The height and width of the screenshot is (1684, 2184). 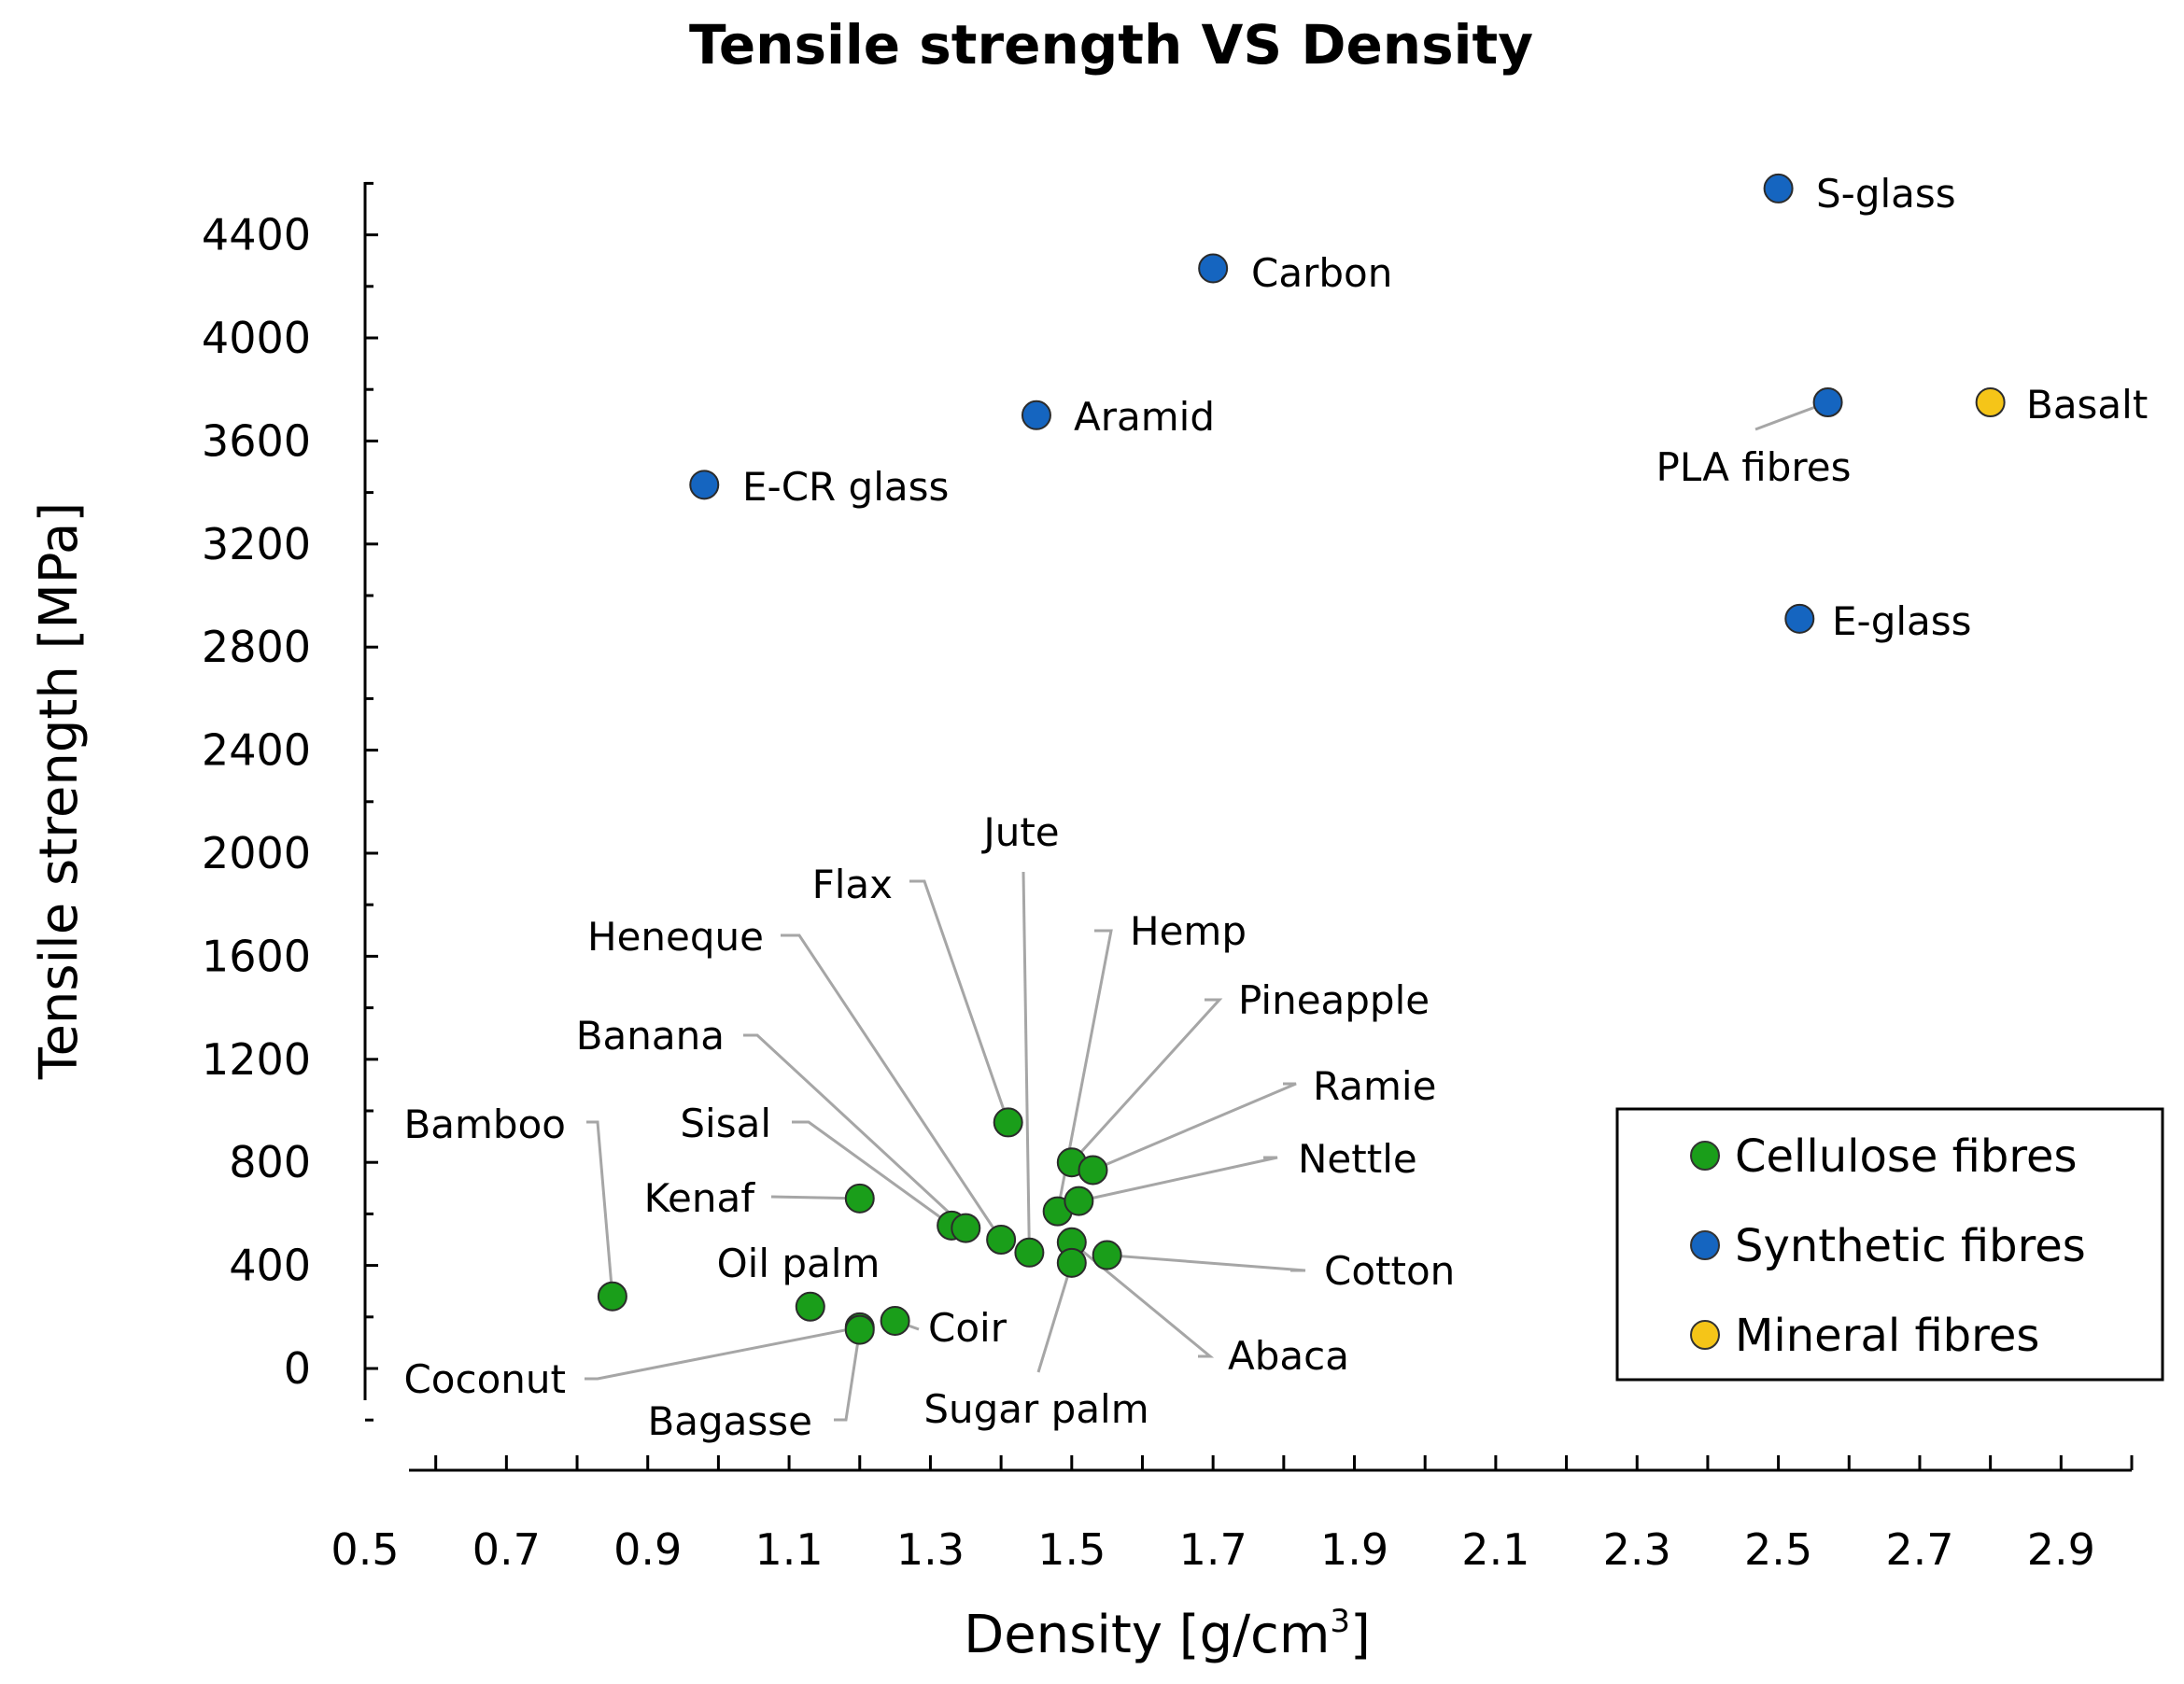 What do you see at coordinates (256, 338) in the screenshot?
I see `y-tick-label: 4000` at bounding box center [256, 338].